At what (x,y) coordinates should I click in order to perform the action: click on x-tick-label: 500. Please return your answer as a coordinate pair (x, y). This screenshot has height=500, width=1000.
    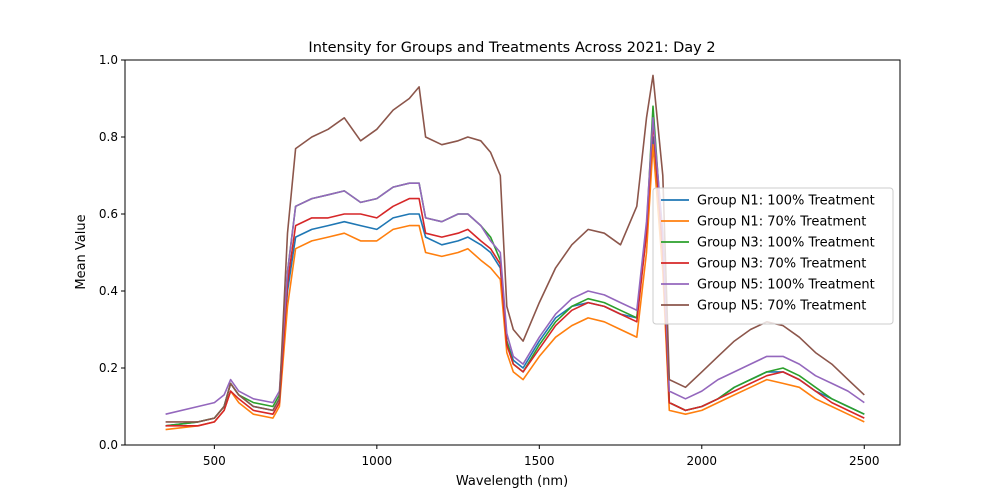
    Looking at the image, I should click on (214, 461).